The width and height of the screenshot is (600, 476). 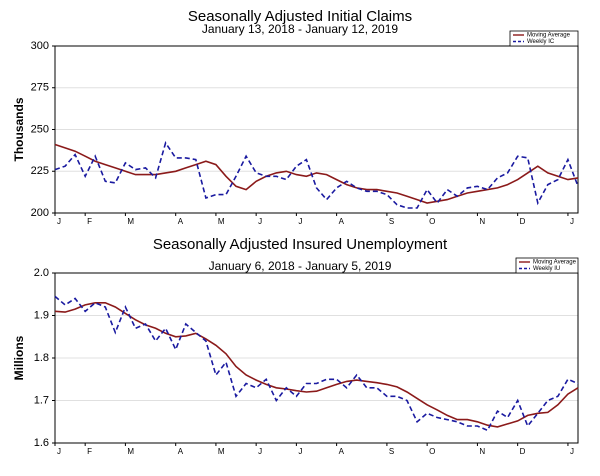 What do you see at coordinates (300, 266) in the screenshot?
I see `chart-subtitle: January 6, 2018 - January 5, 2019` at bounding box center [300, 266].